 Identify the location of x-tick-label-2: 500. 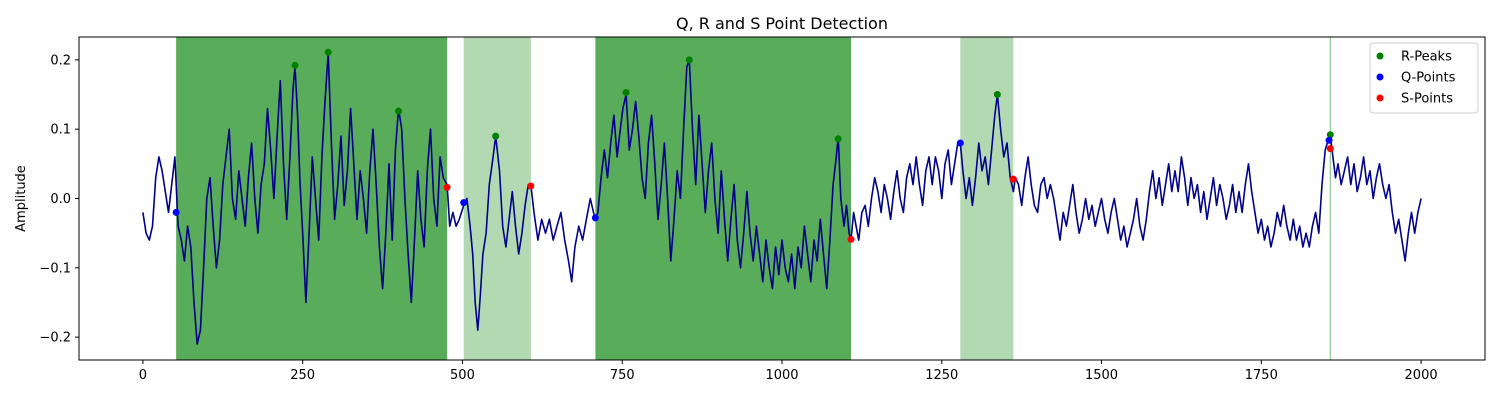
(462, 375).